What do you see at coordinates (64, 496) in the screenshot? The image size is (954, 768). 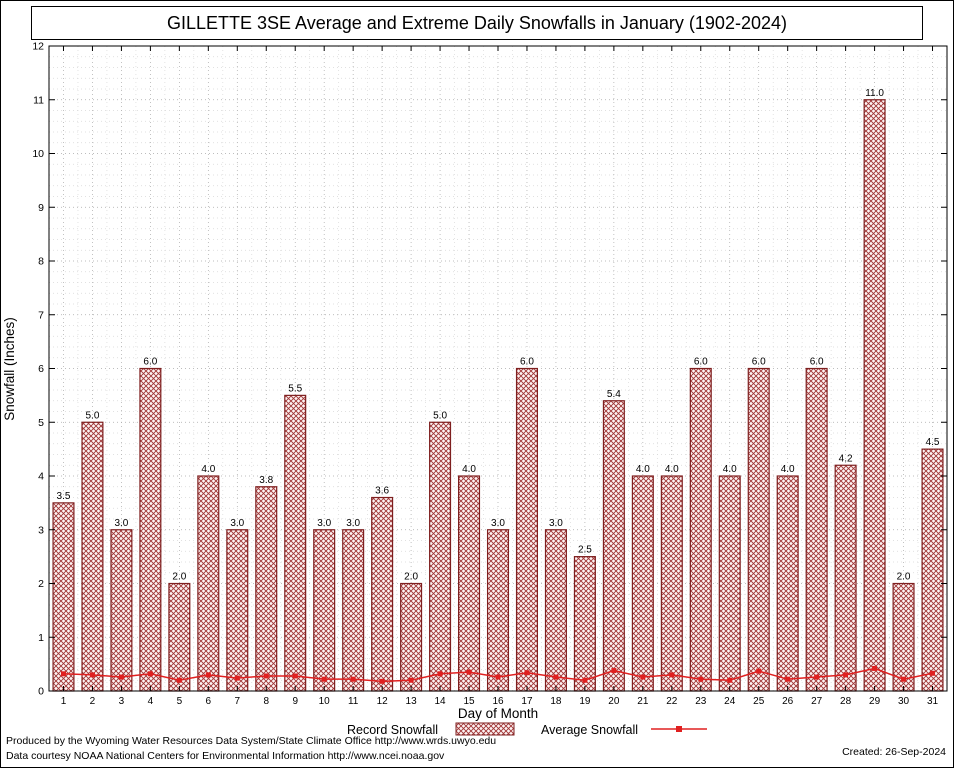 I see `bar-value-label: 3.5` at bounding box center [64, 496].